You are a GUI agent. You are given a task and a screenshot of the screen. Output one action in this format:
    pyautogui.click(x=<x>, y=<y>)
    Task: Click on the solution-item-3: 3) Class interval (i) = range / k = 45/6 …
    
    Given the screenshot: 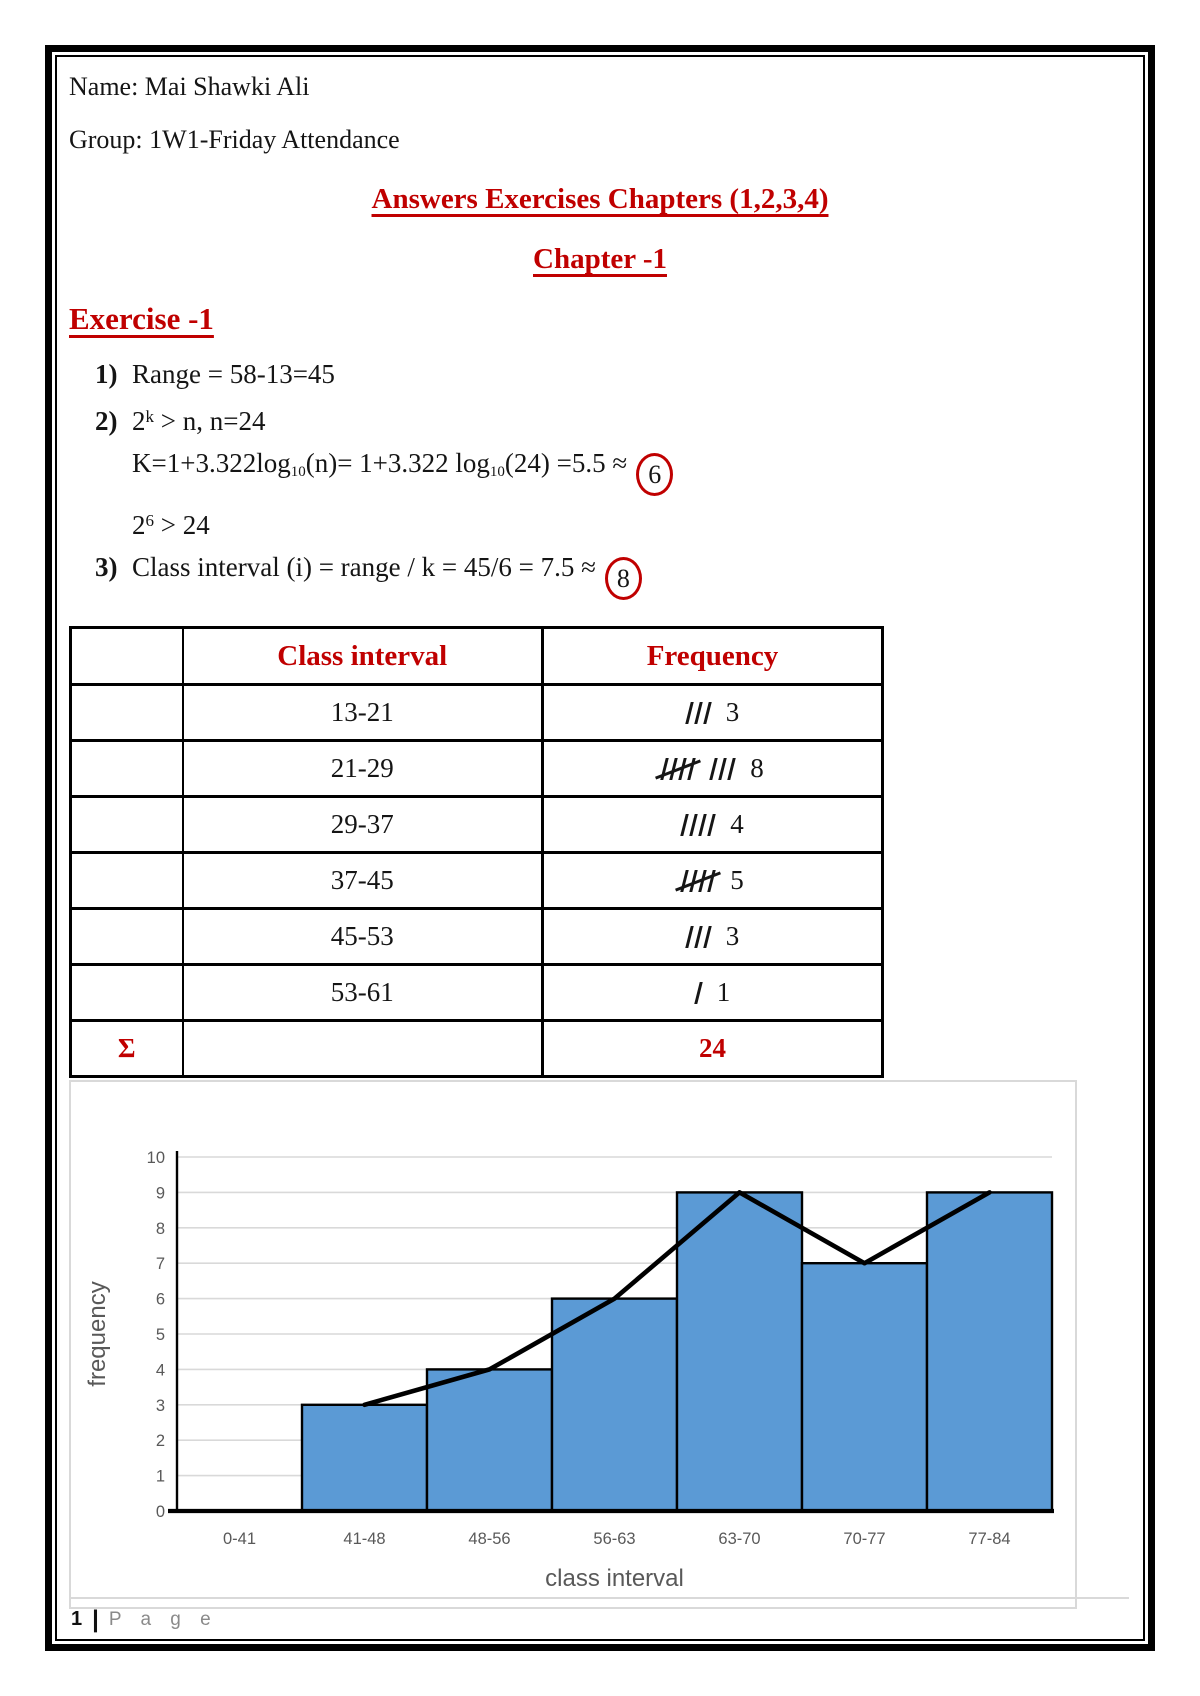 What is the action you would take?
    pyautogui.click(x=613, y=575)
    